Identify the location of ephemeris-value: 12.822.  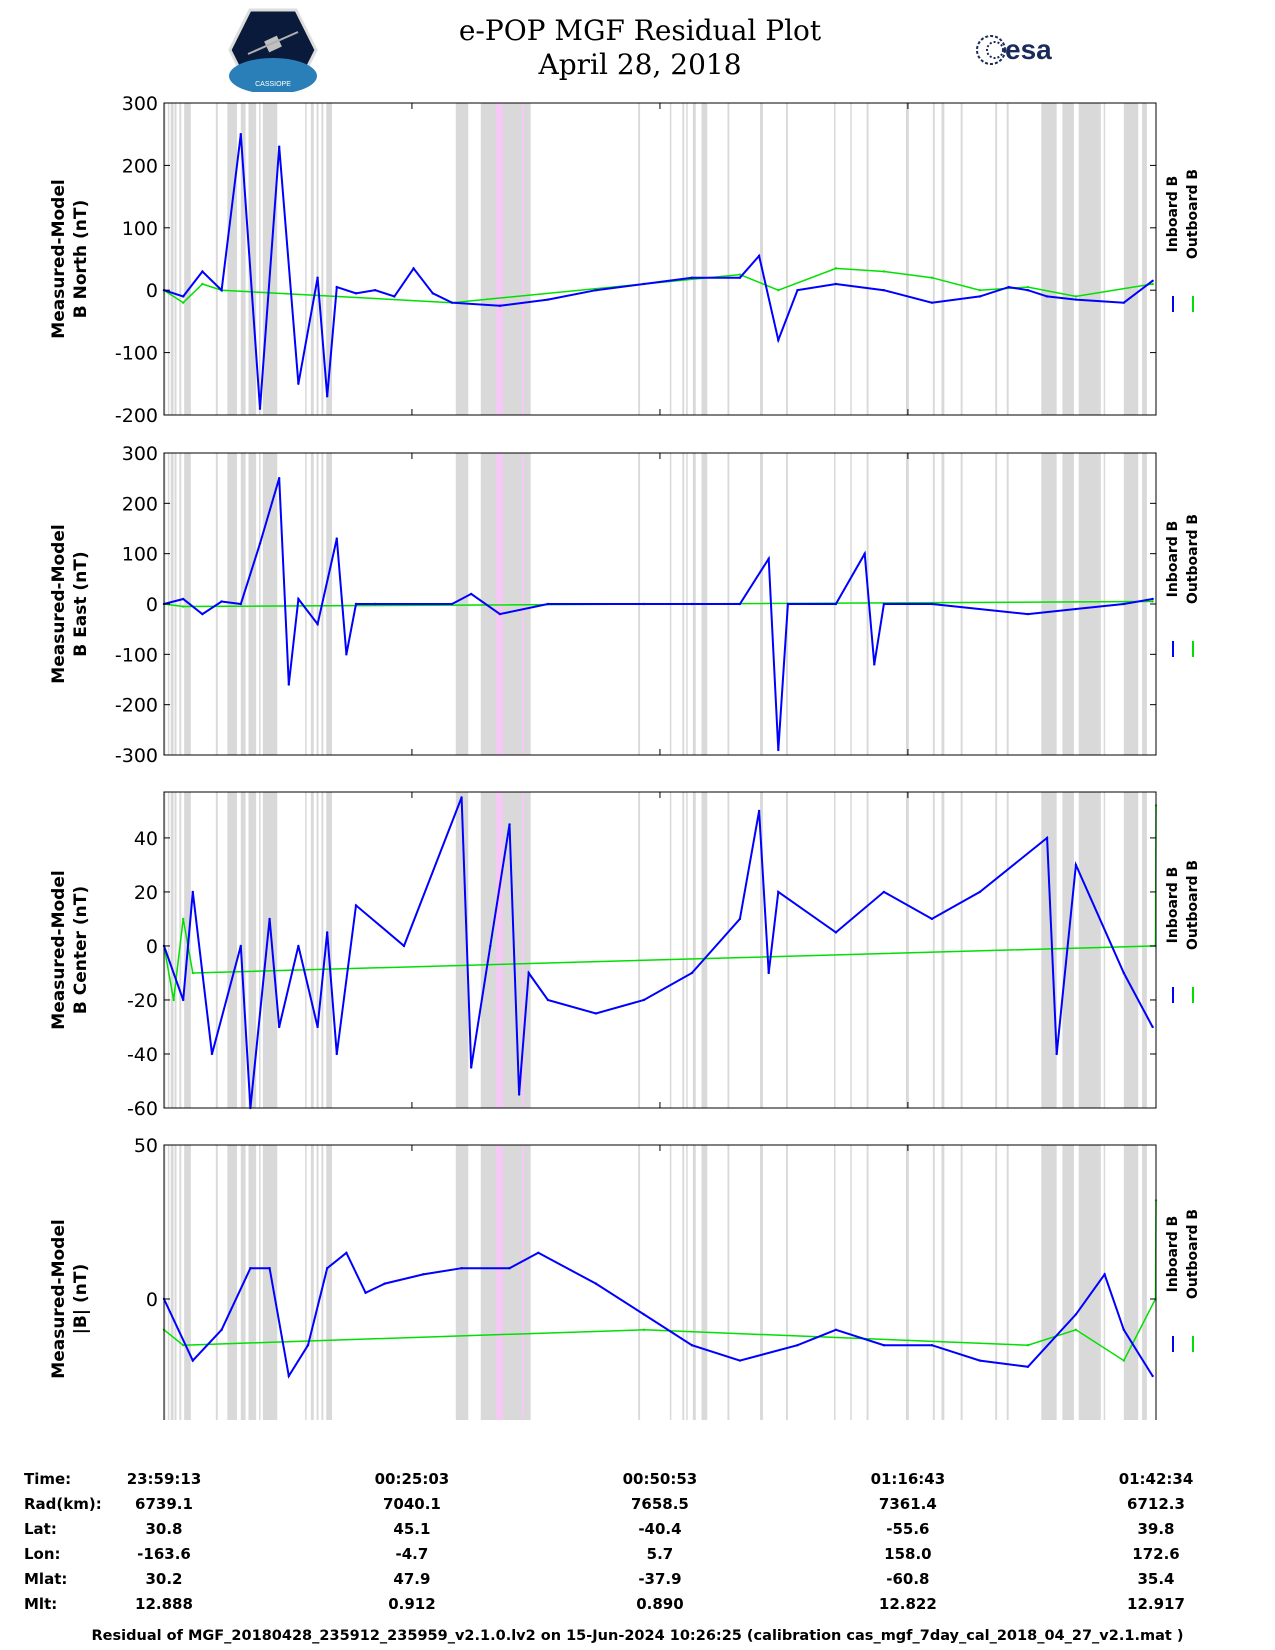
(907, 1604).